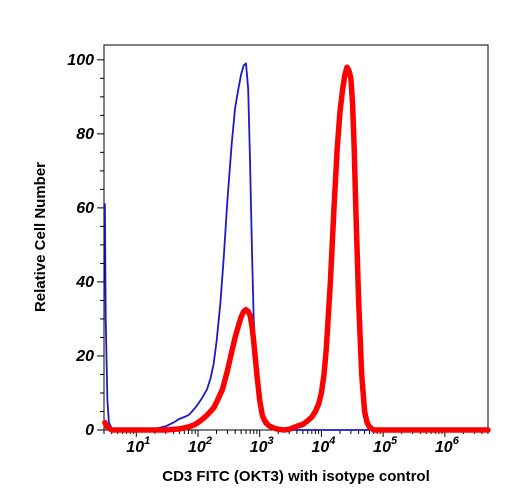 This screenshot has height=500, width=508. I want to click on y-tick-label: 100, so click(80, 60).